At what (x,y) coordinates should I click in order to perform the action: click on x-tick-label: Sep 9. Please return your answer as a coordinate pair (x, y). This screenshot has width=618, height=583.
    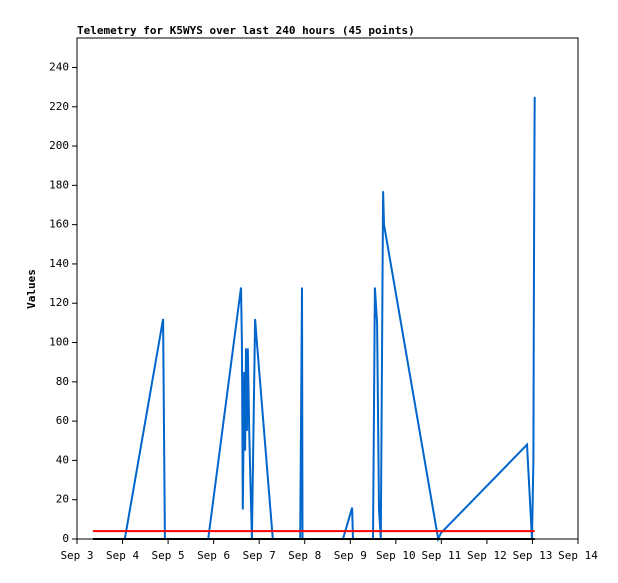
    Looking at the image, I should click on (350, 555).